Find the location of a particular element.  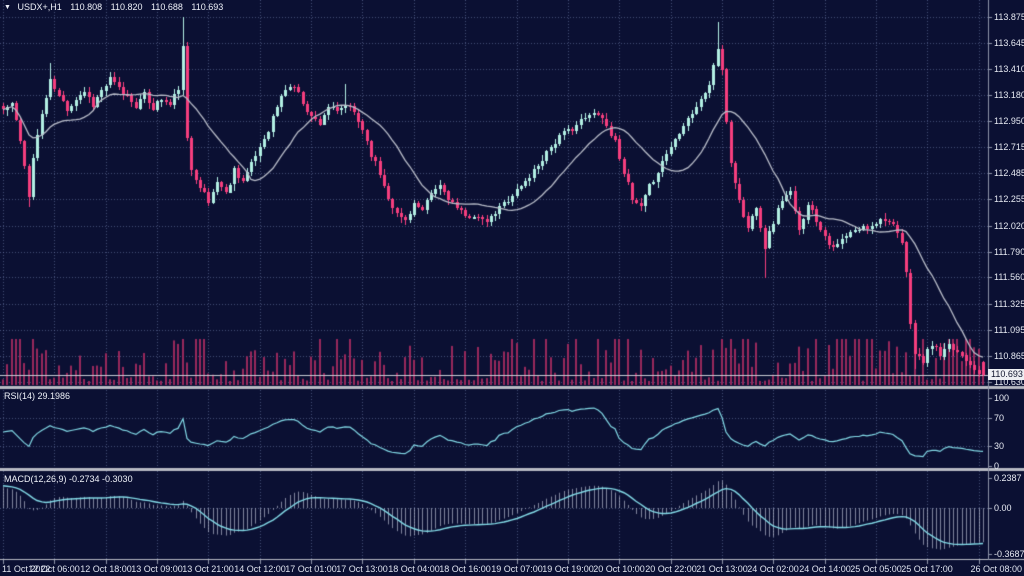

price-axis-label: 111.325 is located at coordinates (1009, 304).